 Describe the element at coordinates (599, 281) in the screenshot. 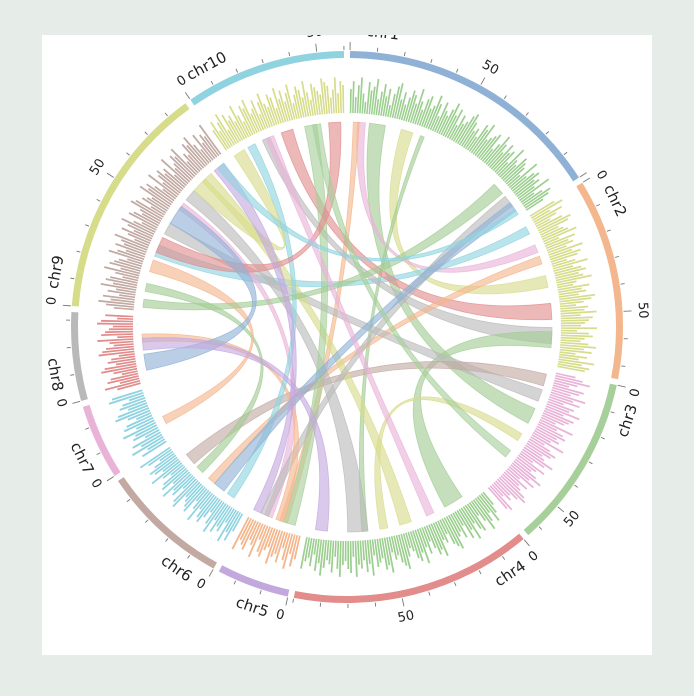

I see `ideogram-chr2` at that location.